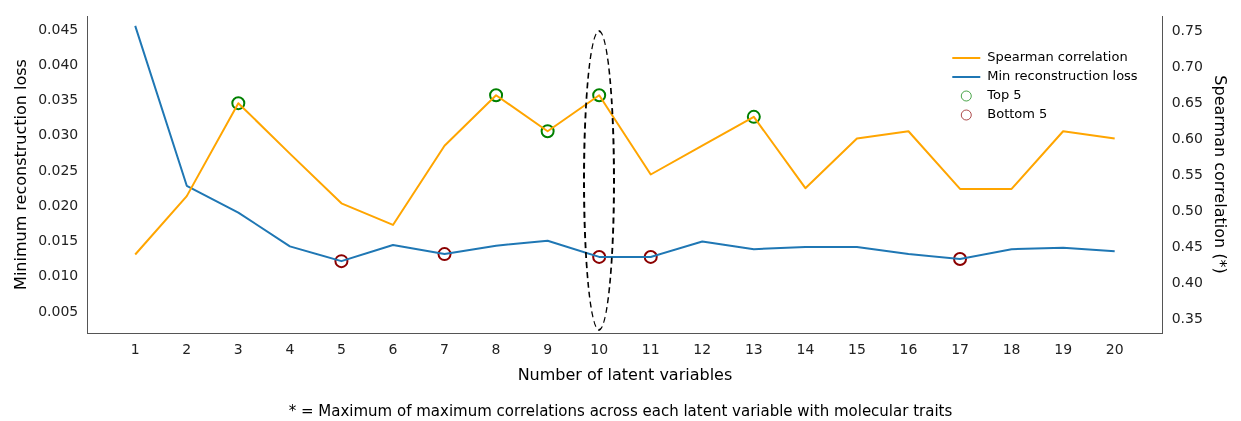  I want to click on y-tick-label: 0.005, so click(58, 310).